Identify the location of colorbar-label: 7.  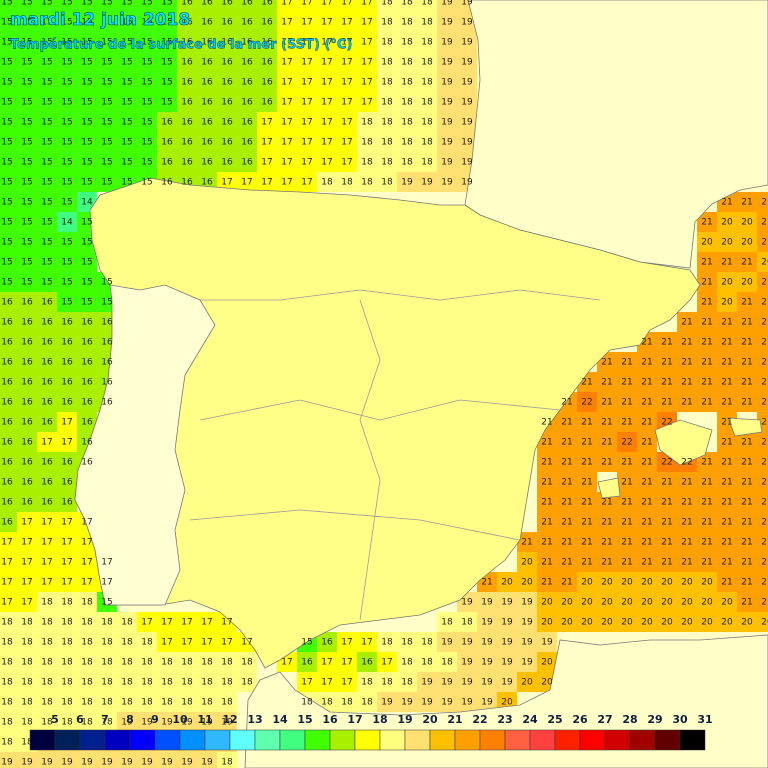
(105, 719).